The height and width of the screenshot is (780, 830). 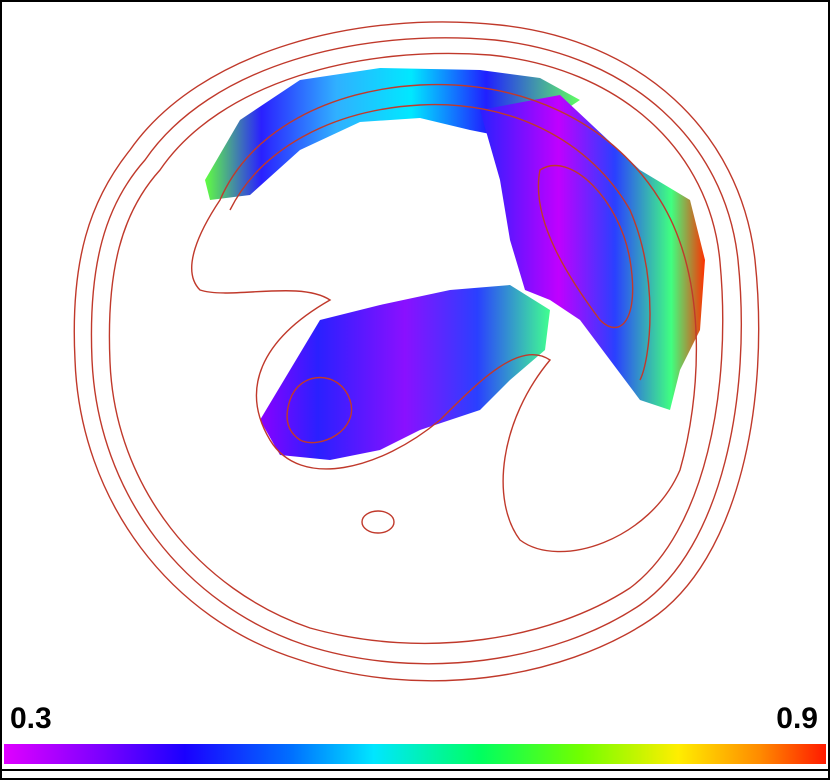 What do you see at coordinates (797, 718) in the screenshot?
I see `colorbar-max-label: 0.9` at bounding box center [797, 718].